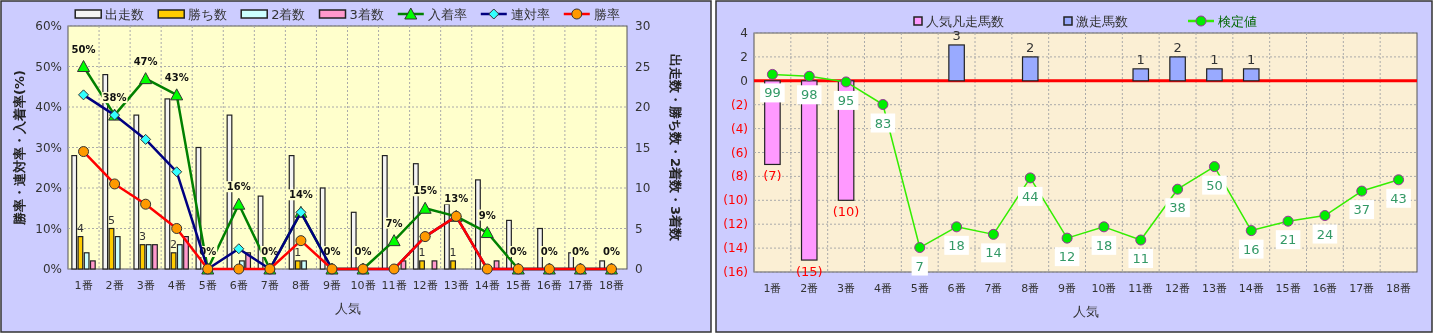  Describe the element at coordinates (739, 152) in the screenshot. I see `y-tick-label: (6)` at that location.